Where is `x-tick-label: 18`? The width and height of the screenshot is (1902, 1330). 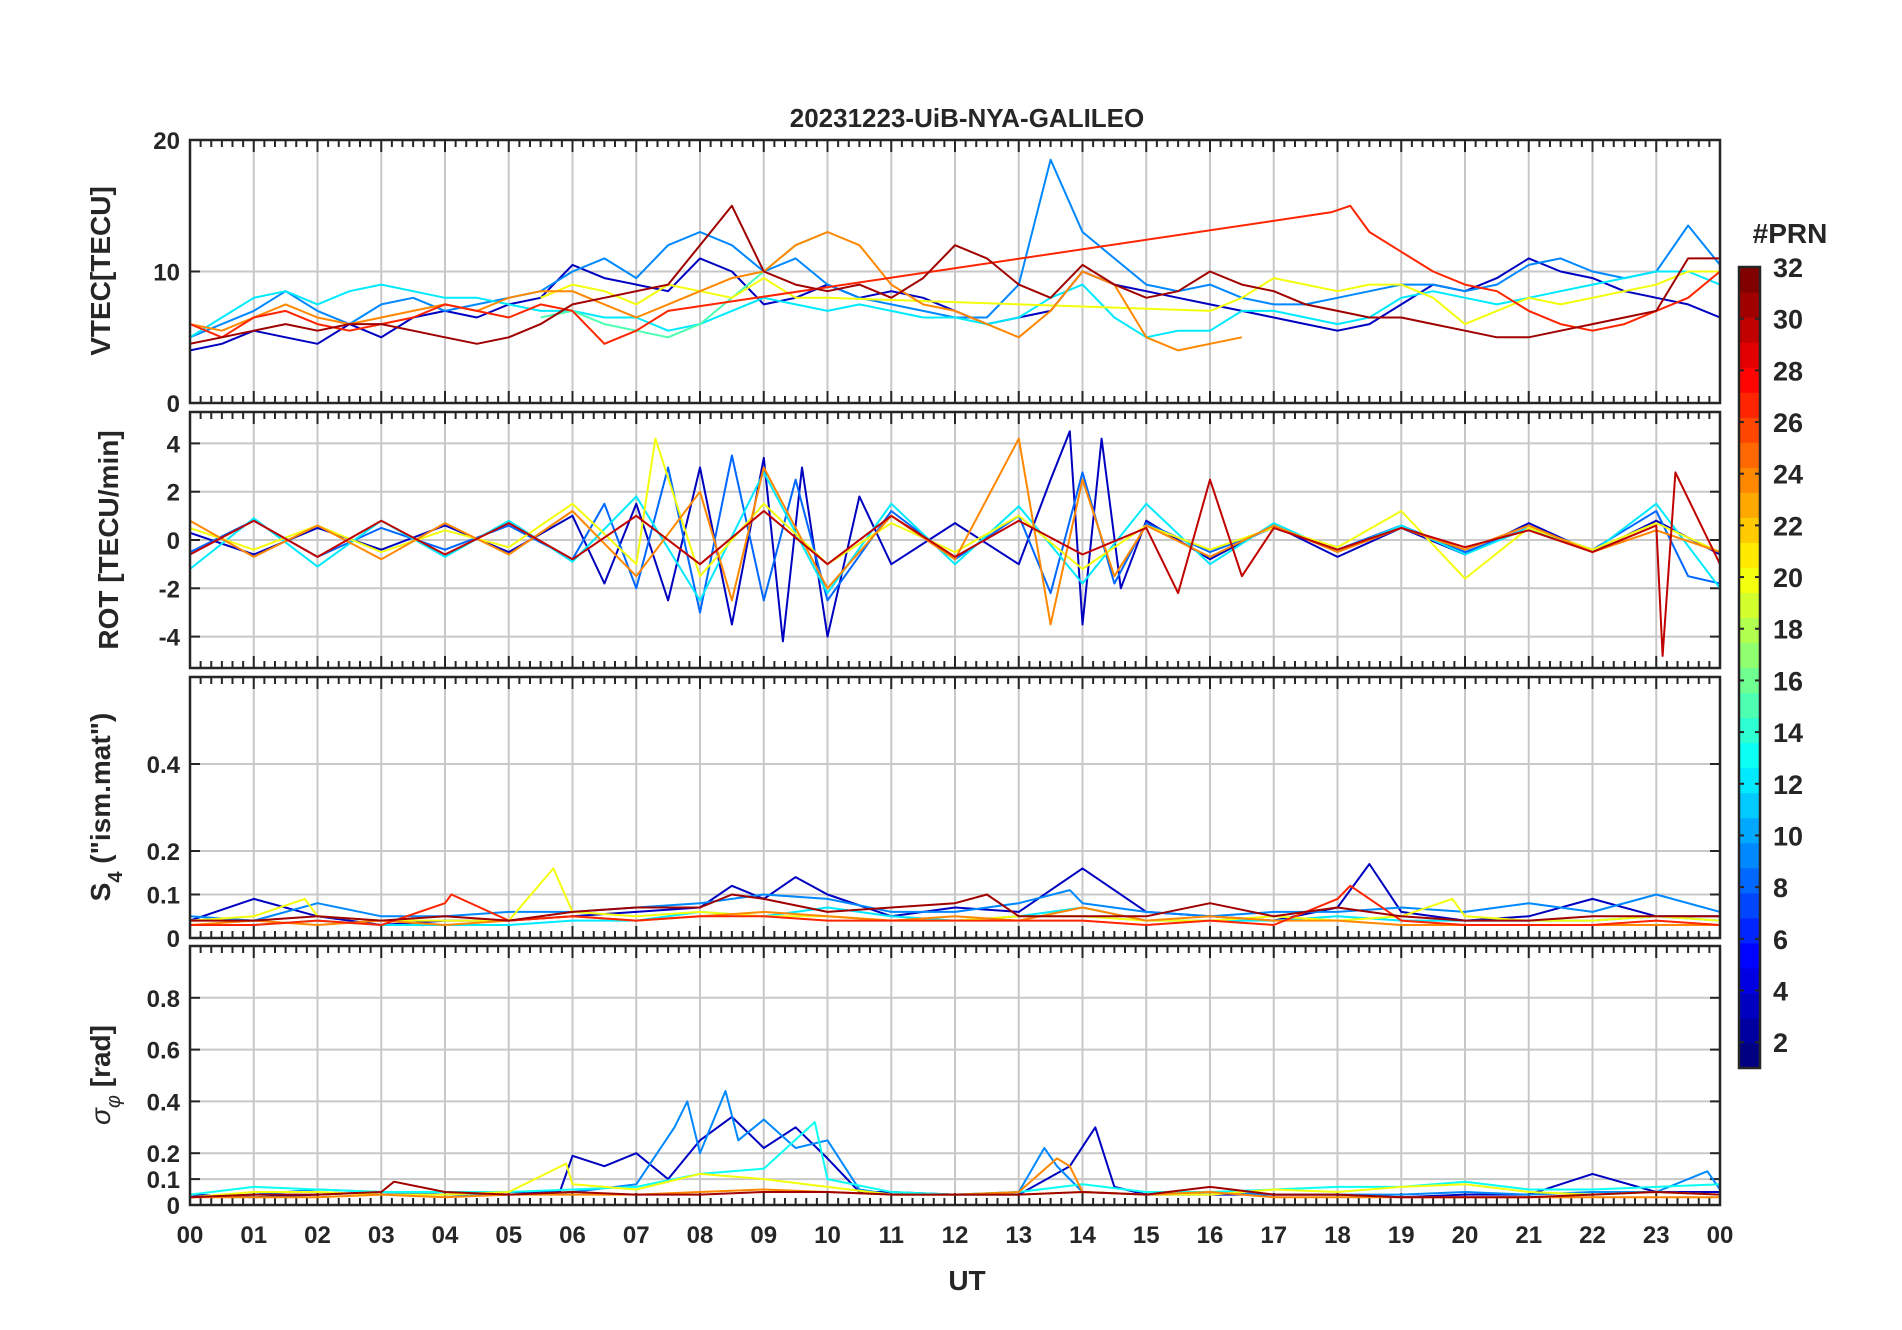 x-tick-label: 18 is located at coordinates (1337, 1235).